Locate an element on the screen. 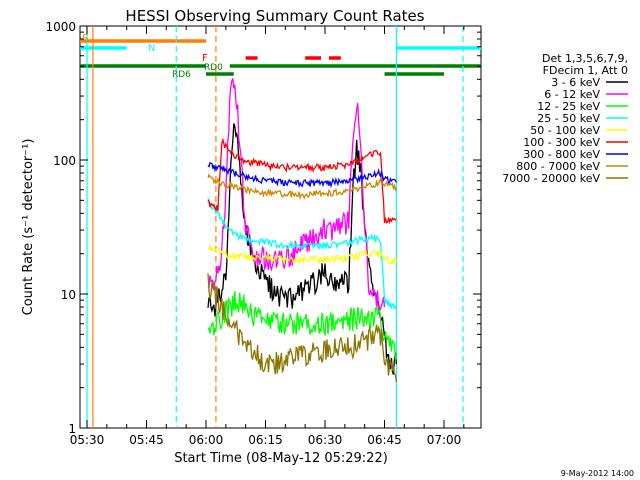 The image size is (640, 480). legend-header: FDecim 1, Att 0 is located at coordinates (585, 70).